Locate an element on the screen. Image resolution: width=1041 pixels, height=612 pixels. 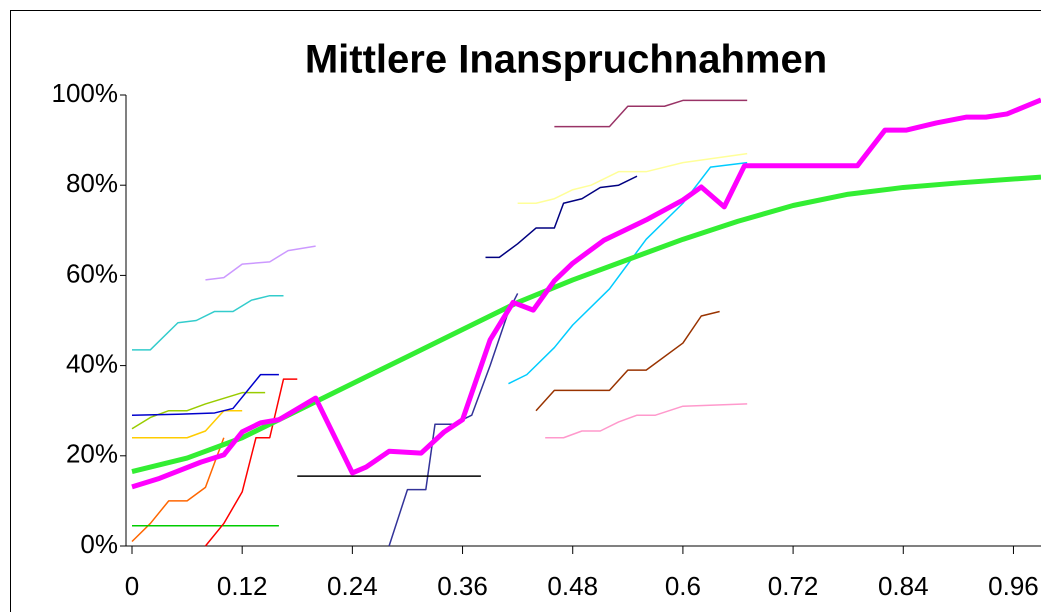
x-tick-label: 0.36 is located at coordinates (462, 586).